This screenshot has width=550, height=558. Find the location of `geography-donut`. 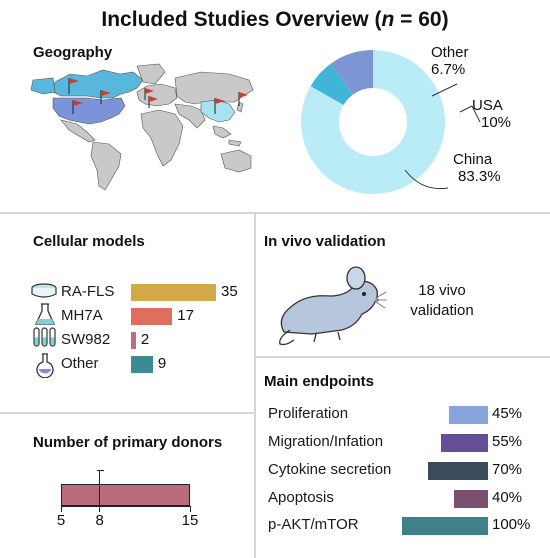

geography-donut is located at coordinates (373, 122).